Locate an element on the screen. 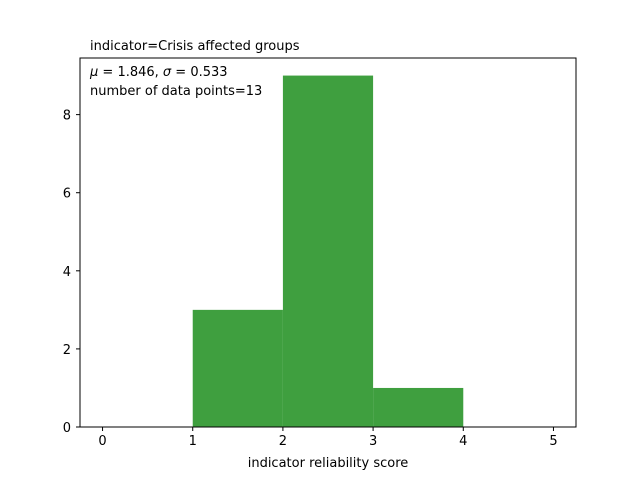 Image resolution: width=640 pixels, height=480 pixels. mu-value: = 1.846, is located at coordinates (130, 72).